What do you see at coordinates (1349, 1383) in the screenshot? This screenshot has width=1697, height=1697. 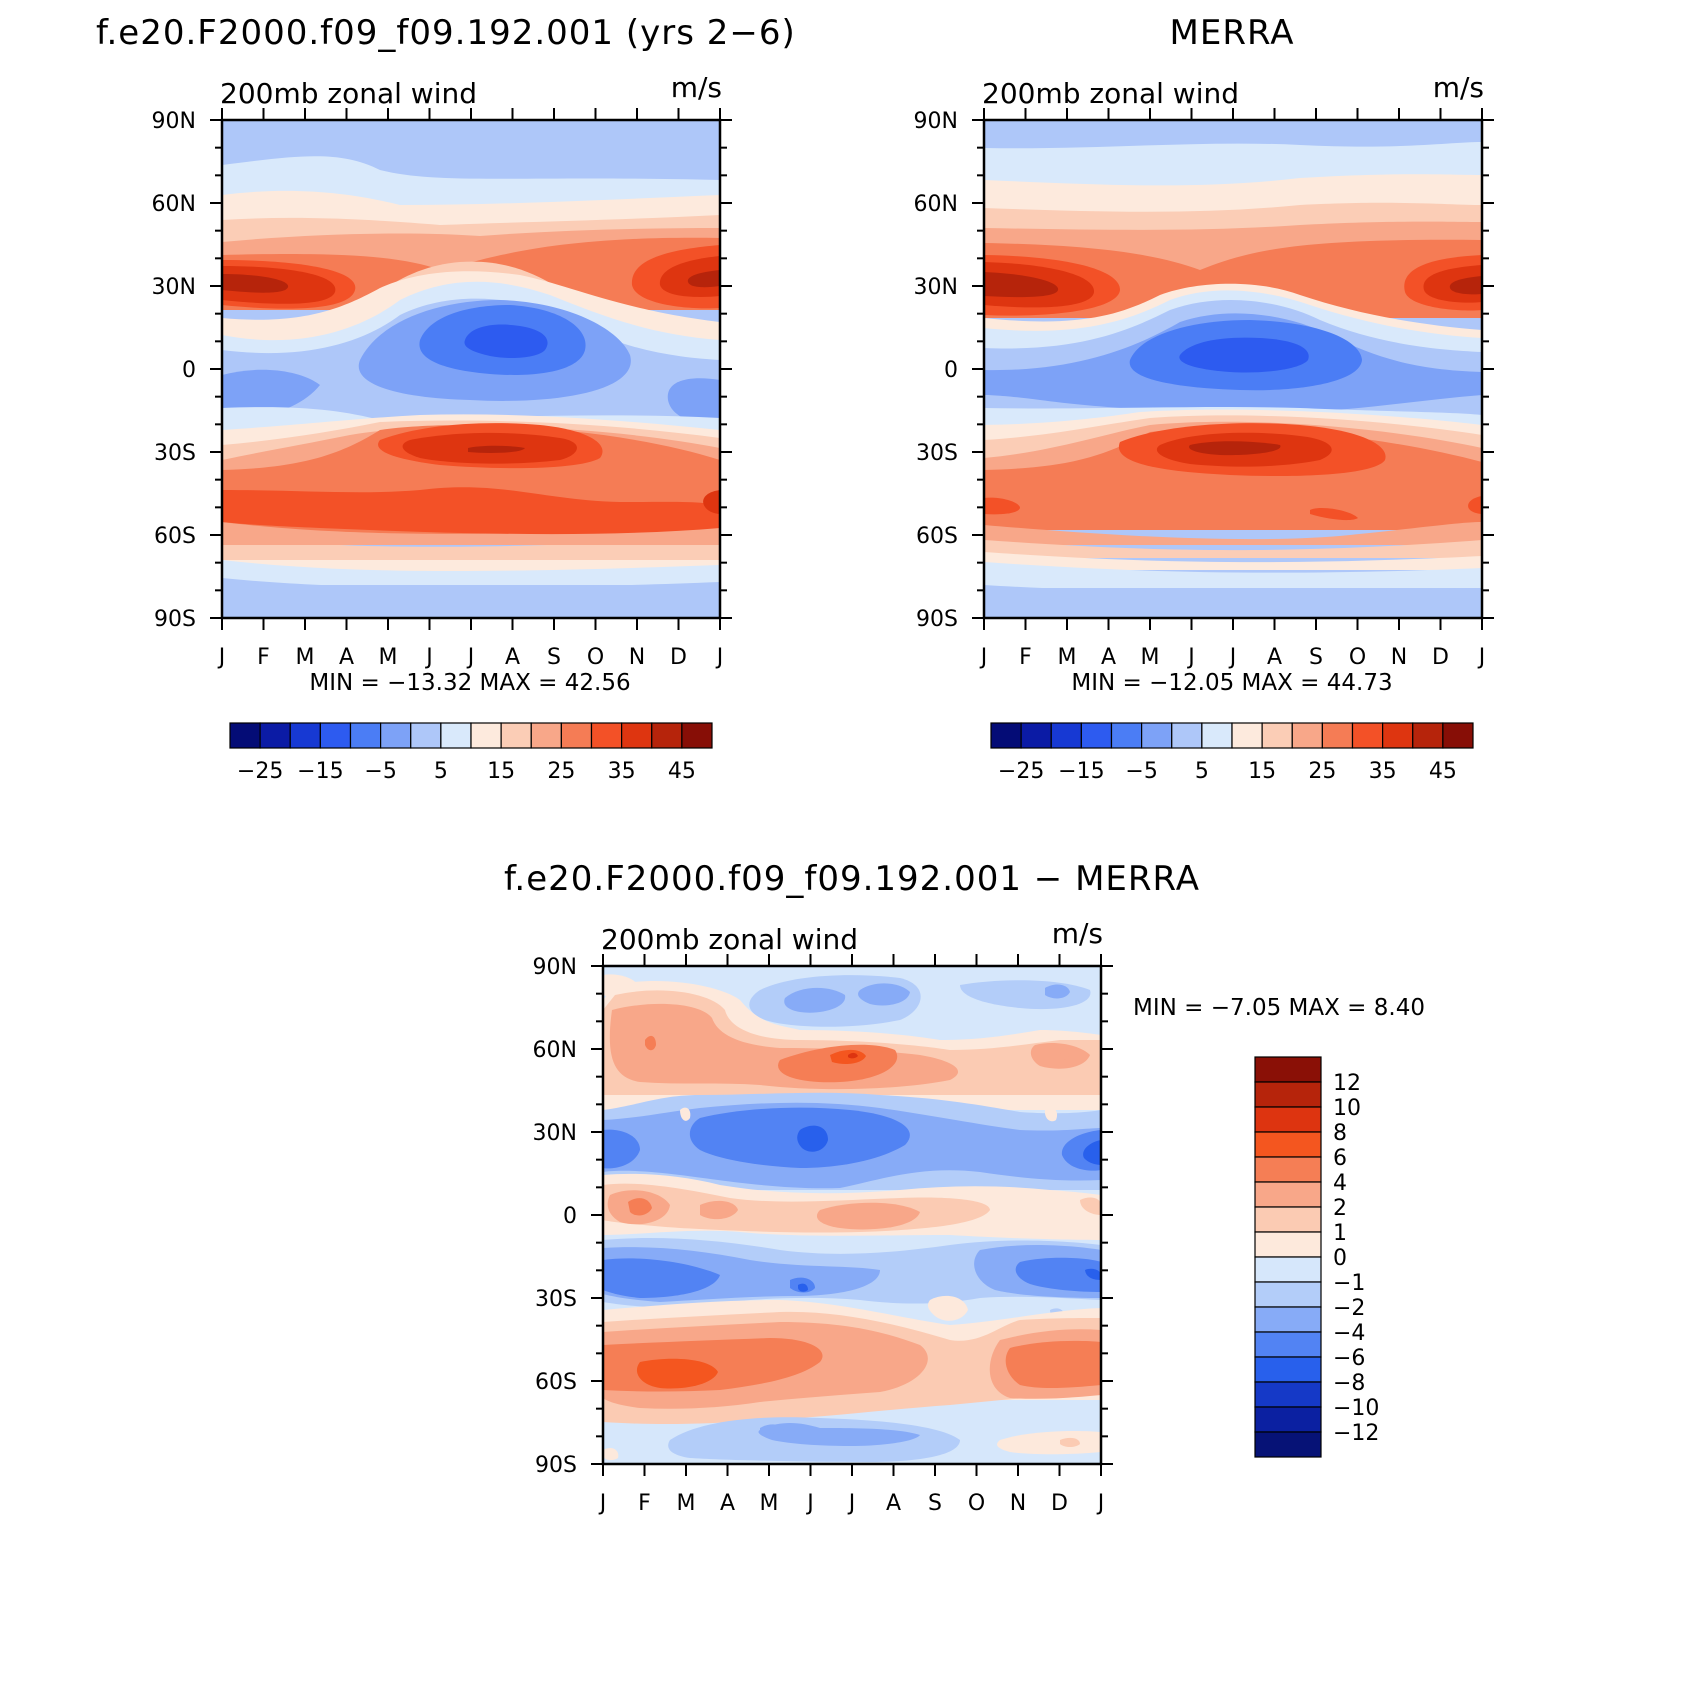 I see `colorbar-tick-label: −8` at bounding box center [1349, 1383].